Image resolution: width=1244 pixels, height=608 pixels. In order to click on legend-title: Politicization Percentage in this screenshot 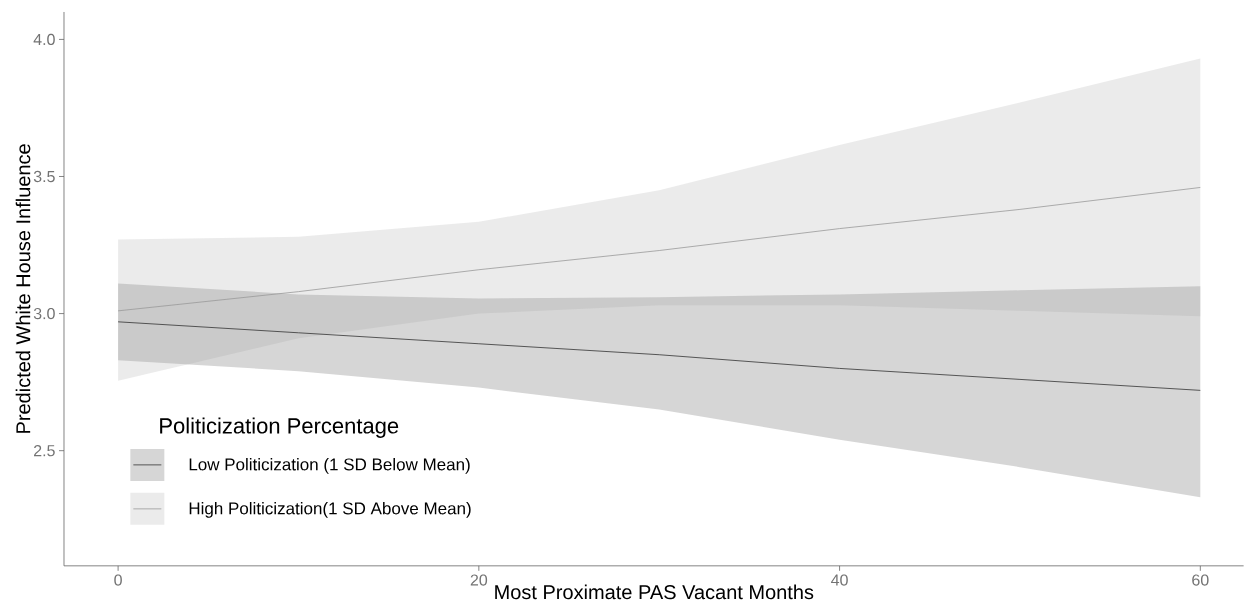, I will do `click(279, 428)`.